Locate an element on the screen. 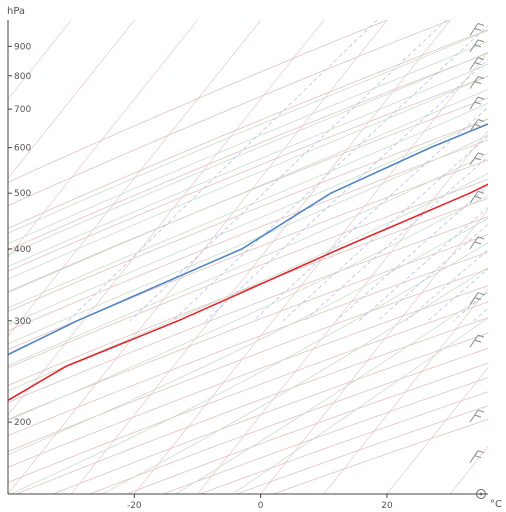 This screenshot has width=506, height=512. settings-icon is located at coordinates (481, 494).